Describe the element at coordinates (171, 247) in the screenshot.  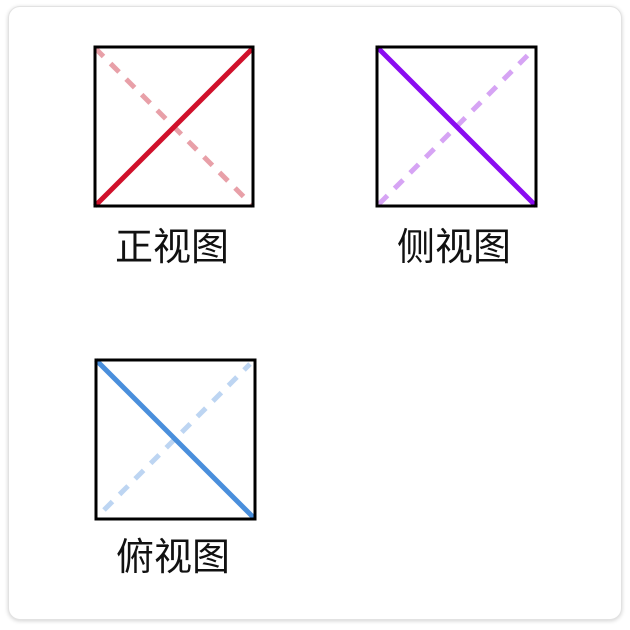
I see `front-view-label: 正视图` at that location.